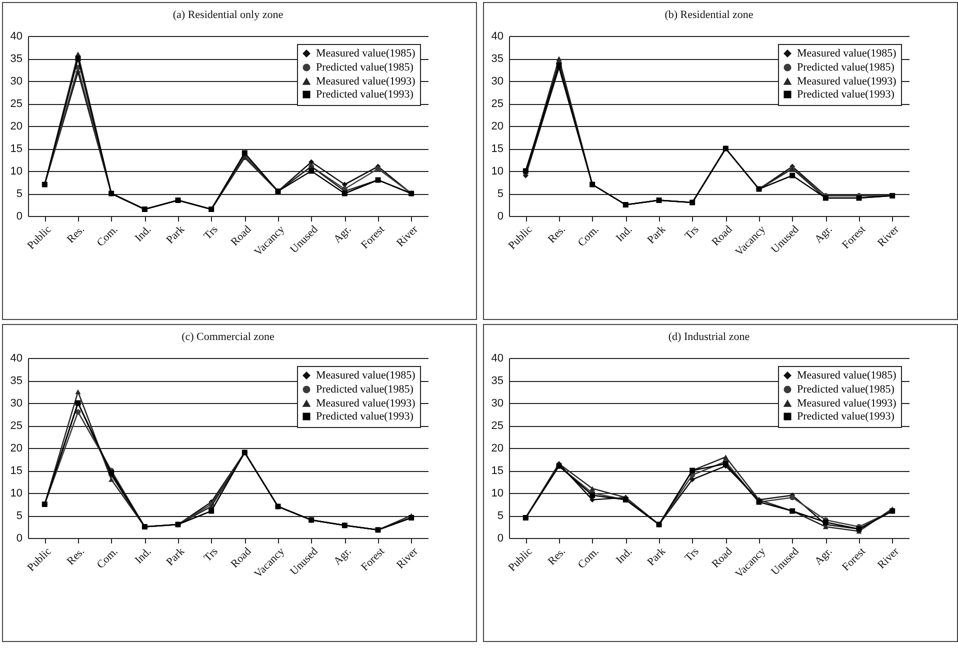 This screenshot has width=958, height=650. I want to click on chart-title: (b) Residential zone, so click(709, 15).